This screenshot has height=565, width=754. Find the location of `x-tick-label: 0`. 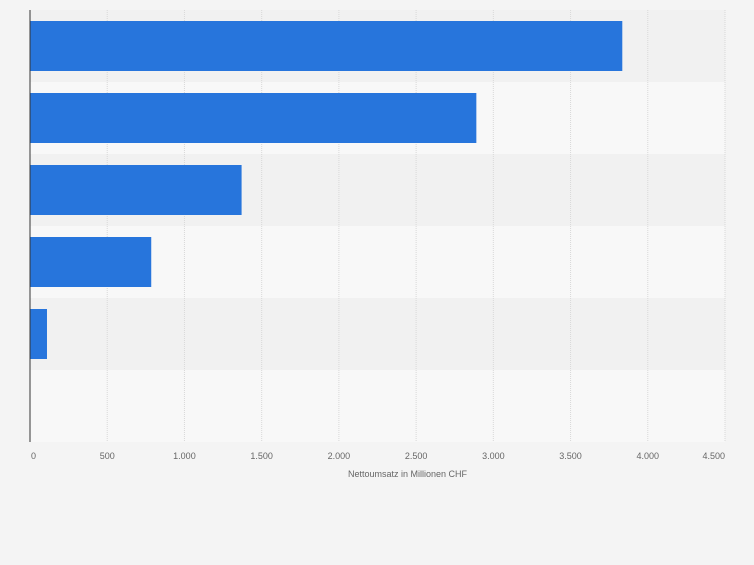

x-tick-label: 0 is located at coordinates (33, 456).